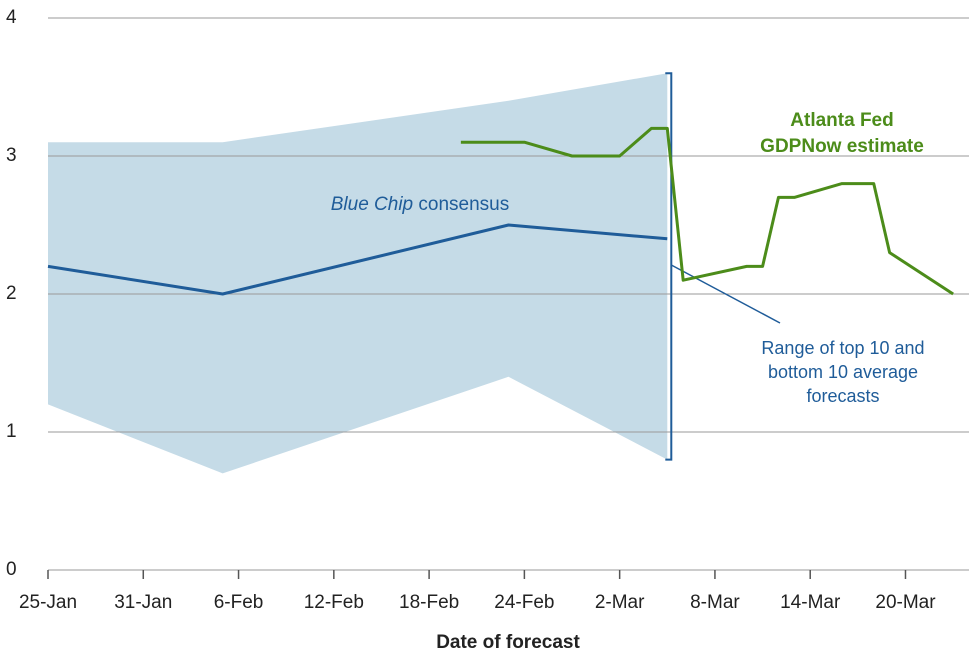 This screenshot has width=969, height=655. Describe the element at coordinates (11, 431) in the screenshot. I see `y-tick-label: 1` at that location.